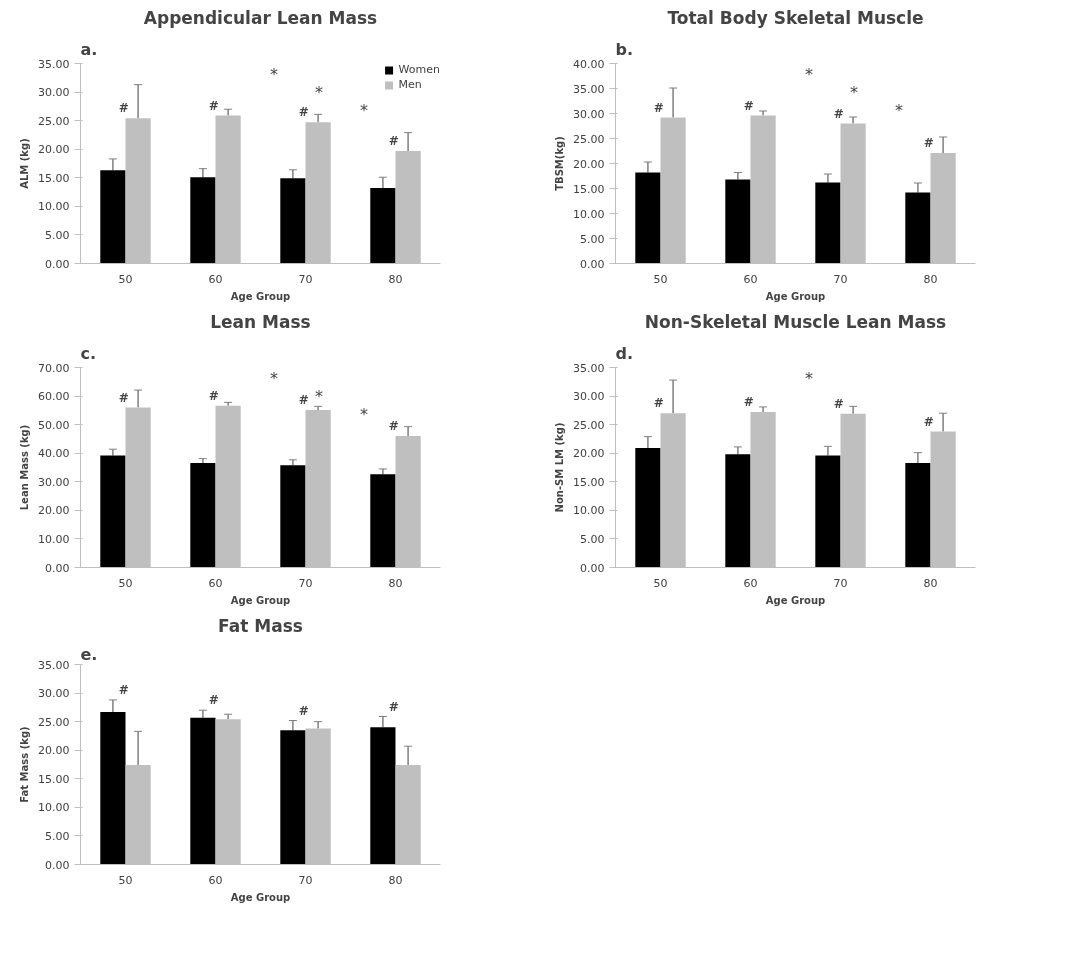  I want to click on legend-label: Men, so click(410, 84).